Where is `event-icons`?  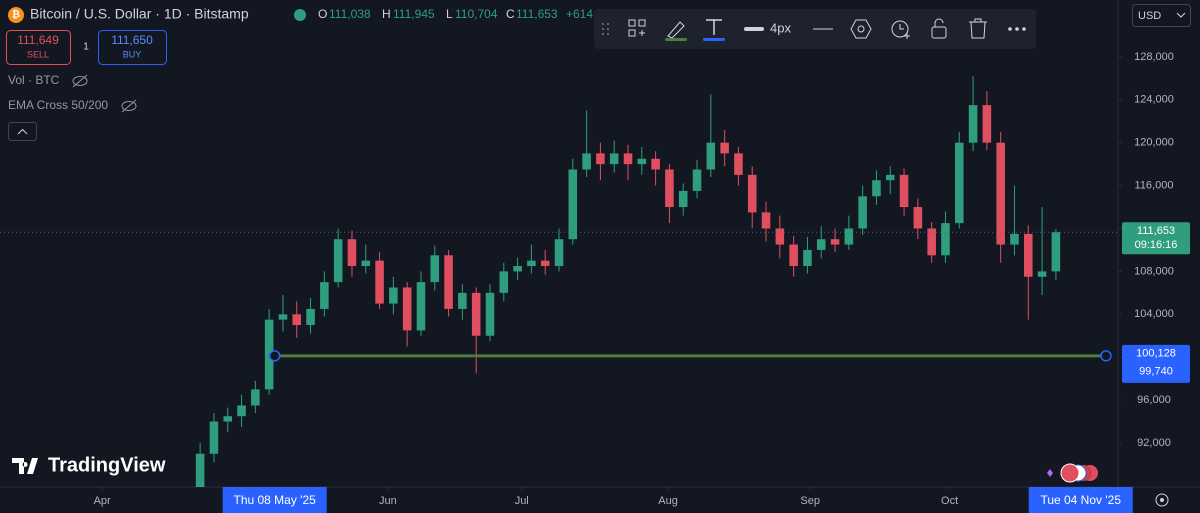 event-icons is located at coordinates (1079, 473).